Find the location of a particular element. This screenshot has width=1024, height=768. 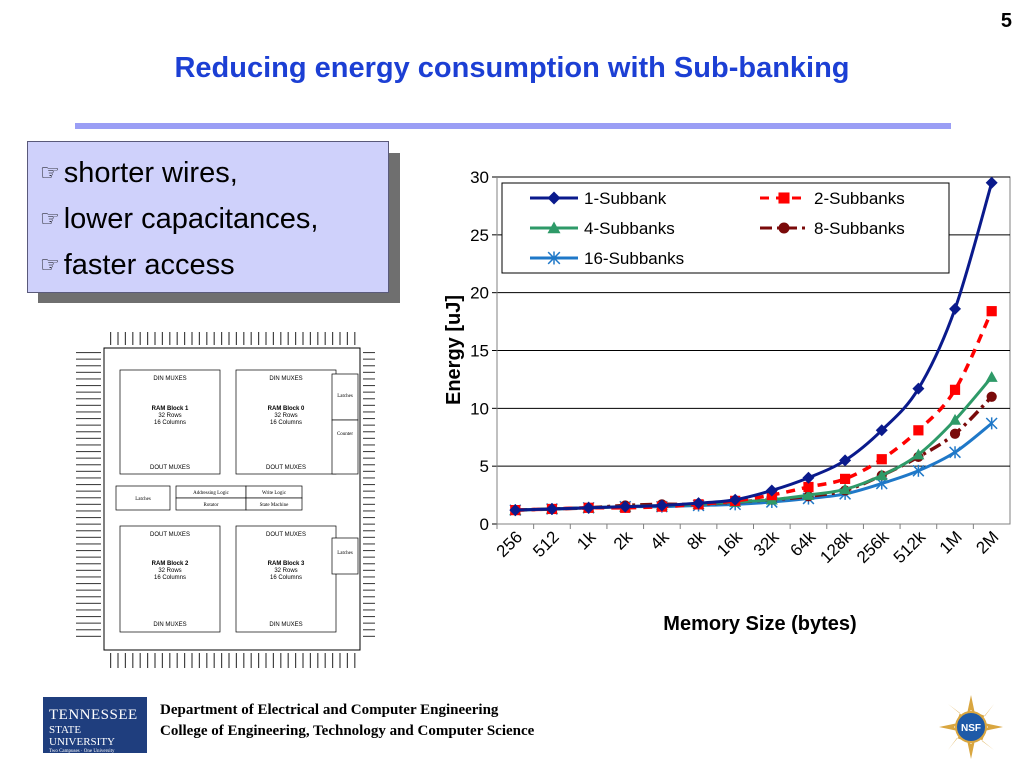

y-tick-label: 10 is located at coordinates (479, 408).